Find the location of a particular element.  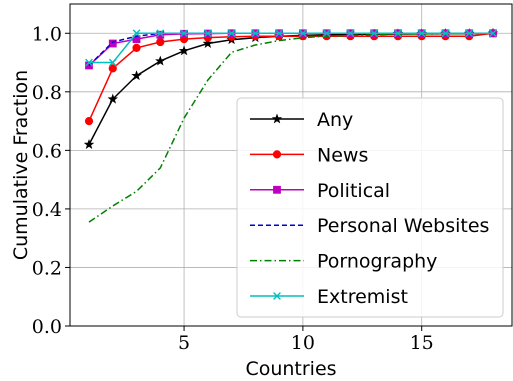

y-tick-label: 0.2 is located at coordinates (47, 268).